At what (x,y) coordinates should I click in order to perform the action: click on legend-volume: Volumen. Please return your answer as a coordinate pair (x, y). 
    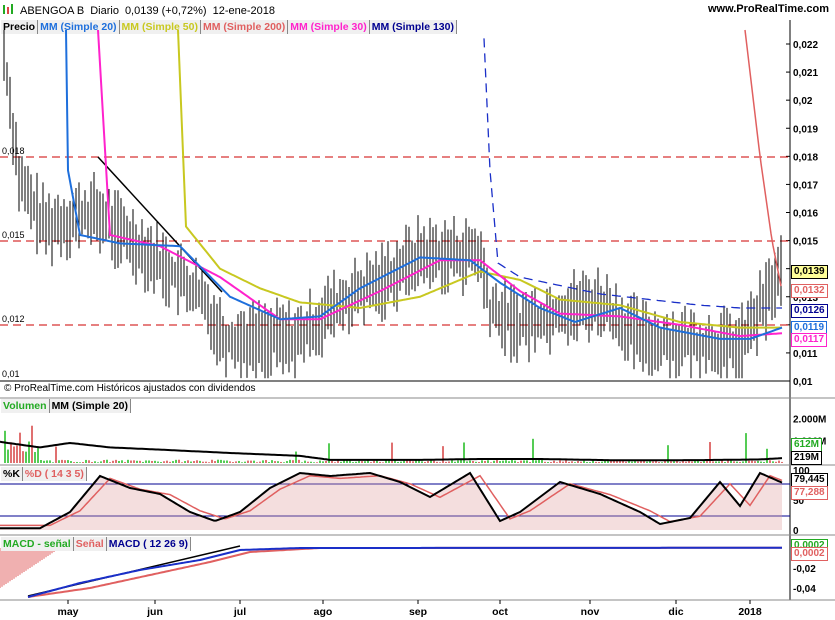
    Looking at the image, I should click on (25, 406).